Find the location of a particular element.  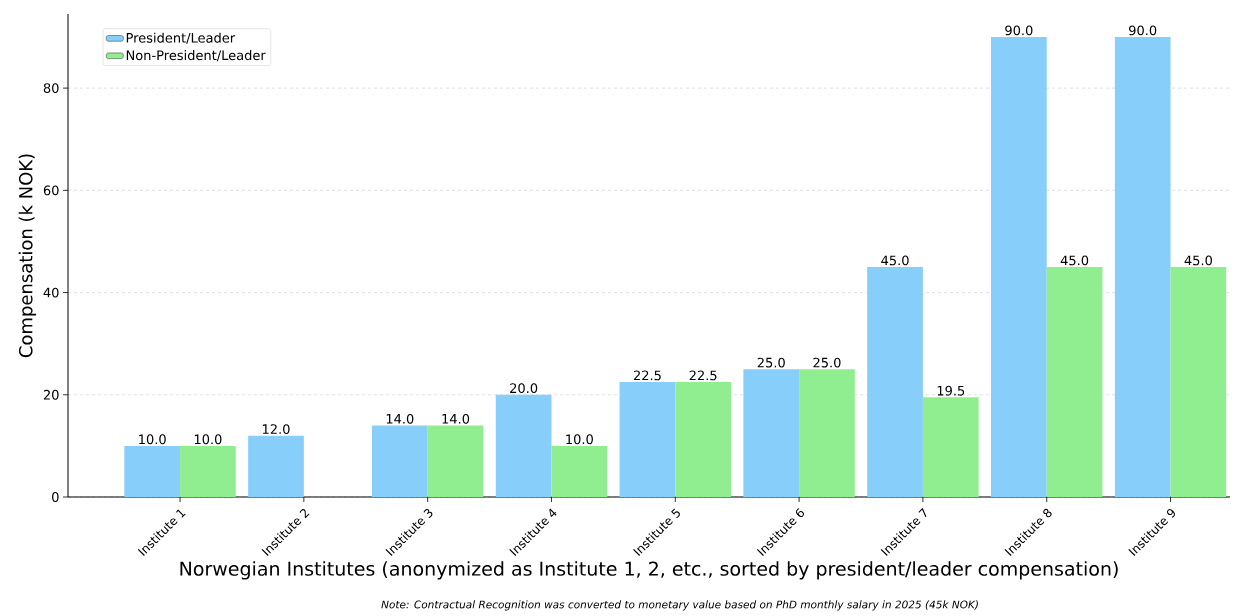

text: Note: Contractual Recognition was converted to monetary value based on PhD monthly salary in 2025 (45k NOK) is located at coordinates (679, 605).